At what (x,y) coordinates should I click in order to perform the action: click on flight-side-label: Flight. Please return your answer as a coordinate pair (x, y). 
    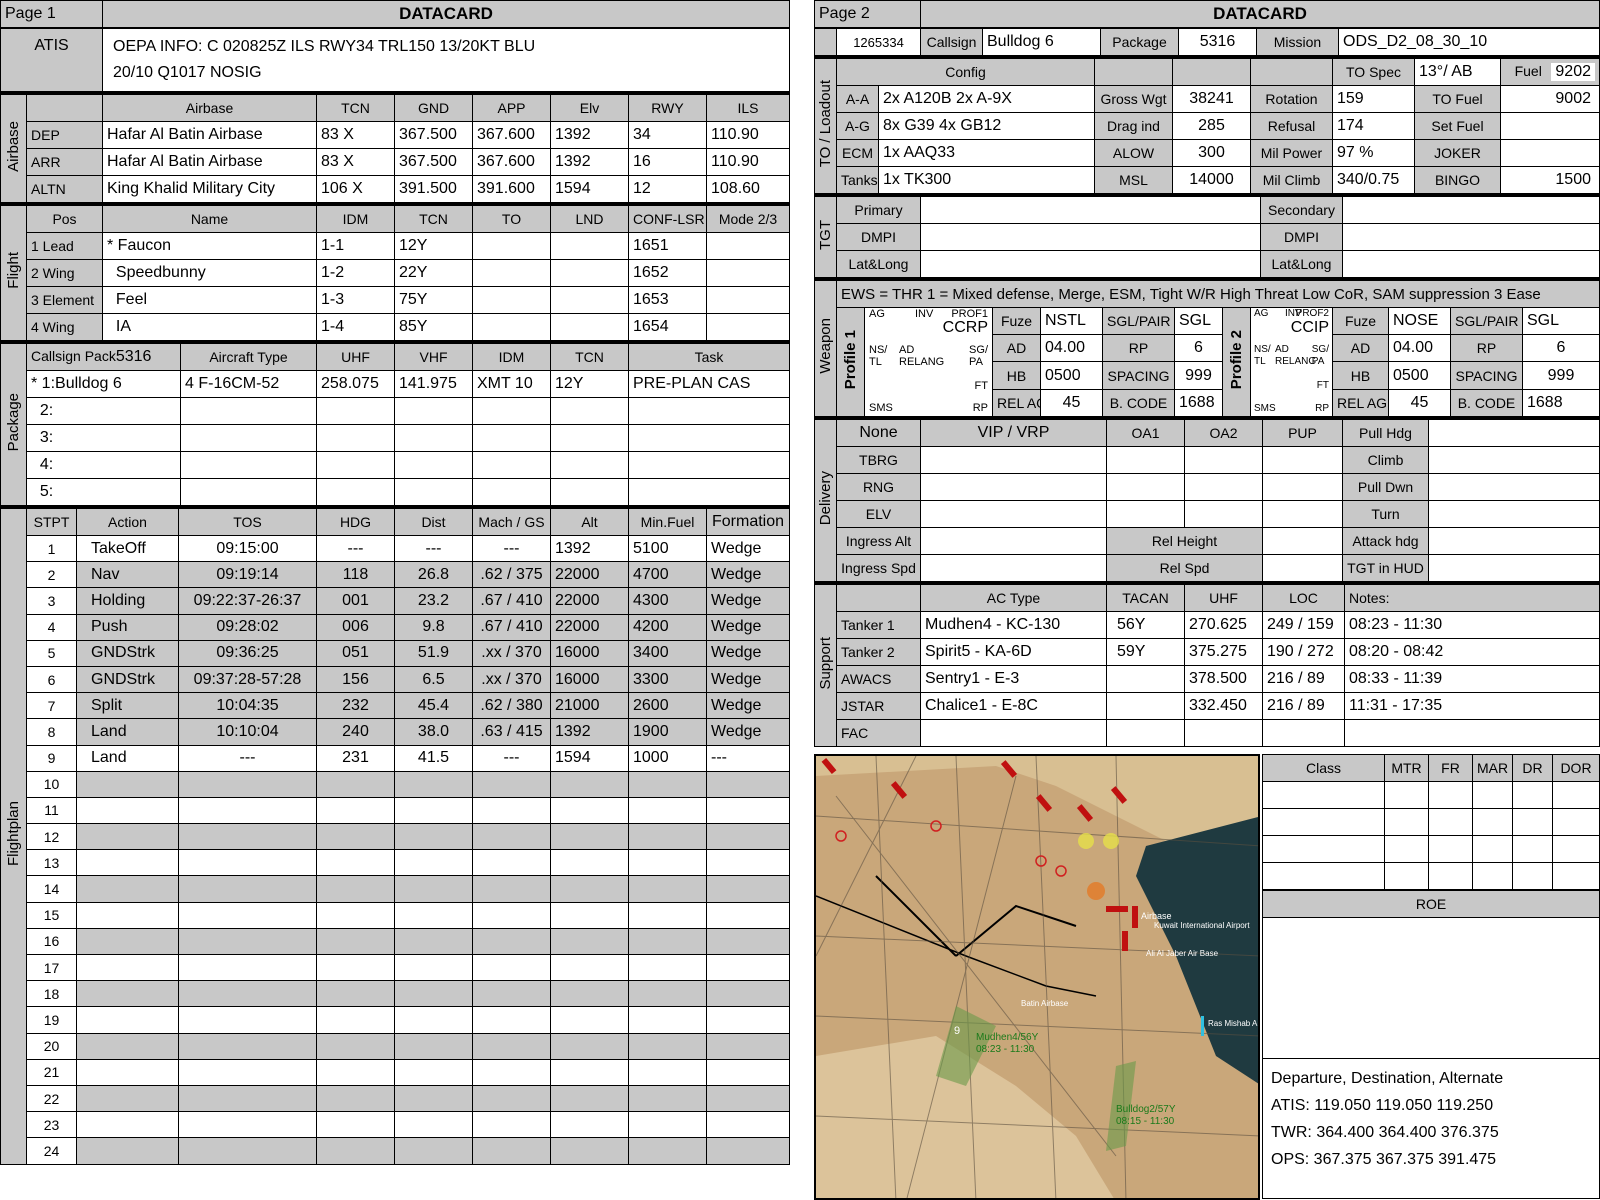
    Looking at the image, I should click on (13, 273).